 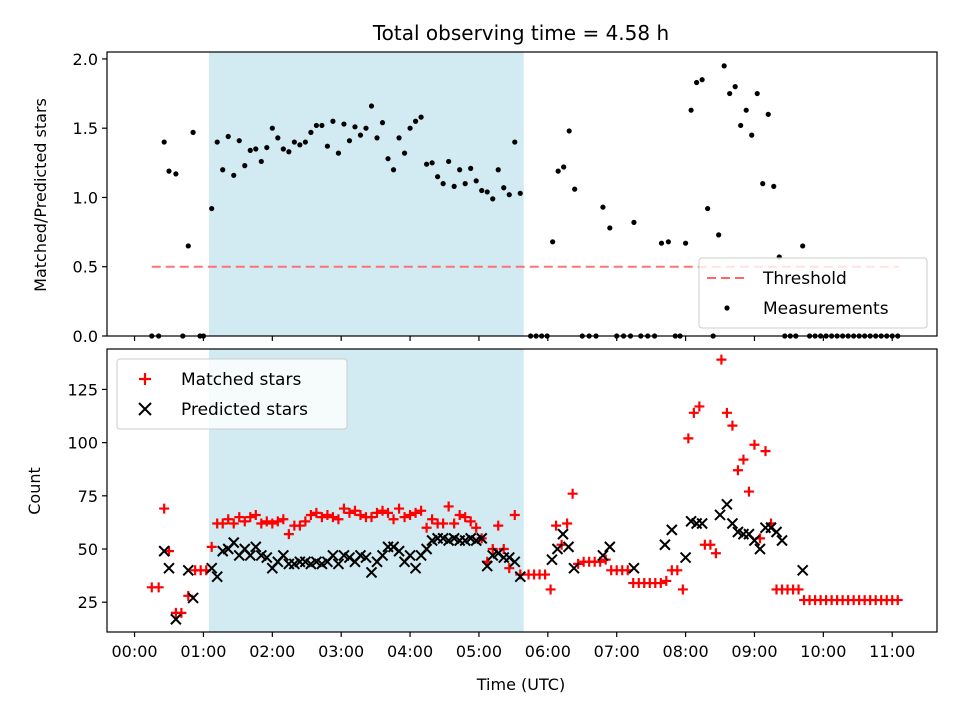 I want to click on y-tick-label: 75, so click(x=88, y=496).